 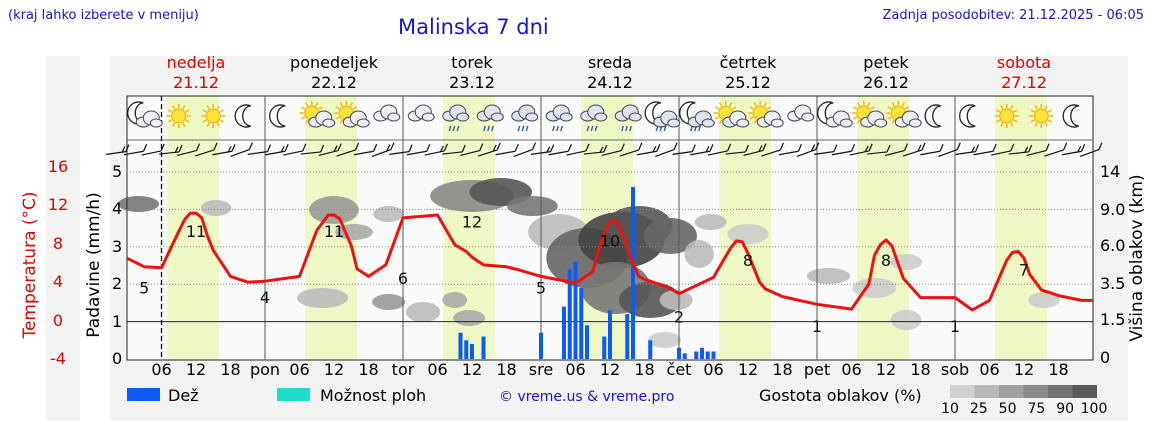 I want to click on copyright: © vreme.us & vreme.pro, so click(x=587, y=397).